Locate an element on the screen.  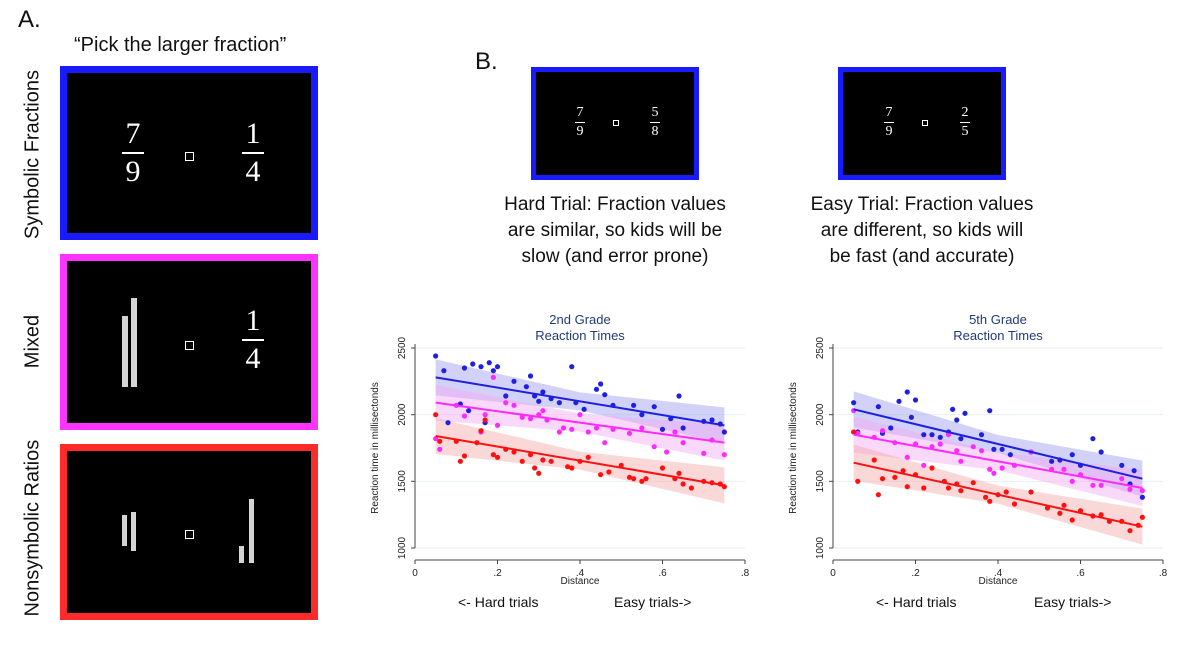
ratio-bar-left-tall is located at coordinates (133, 531).